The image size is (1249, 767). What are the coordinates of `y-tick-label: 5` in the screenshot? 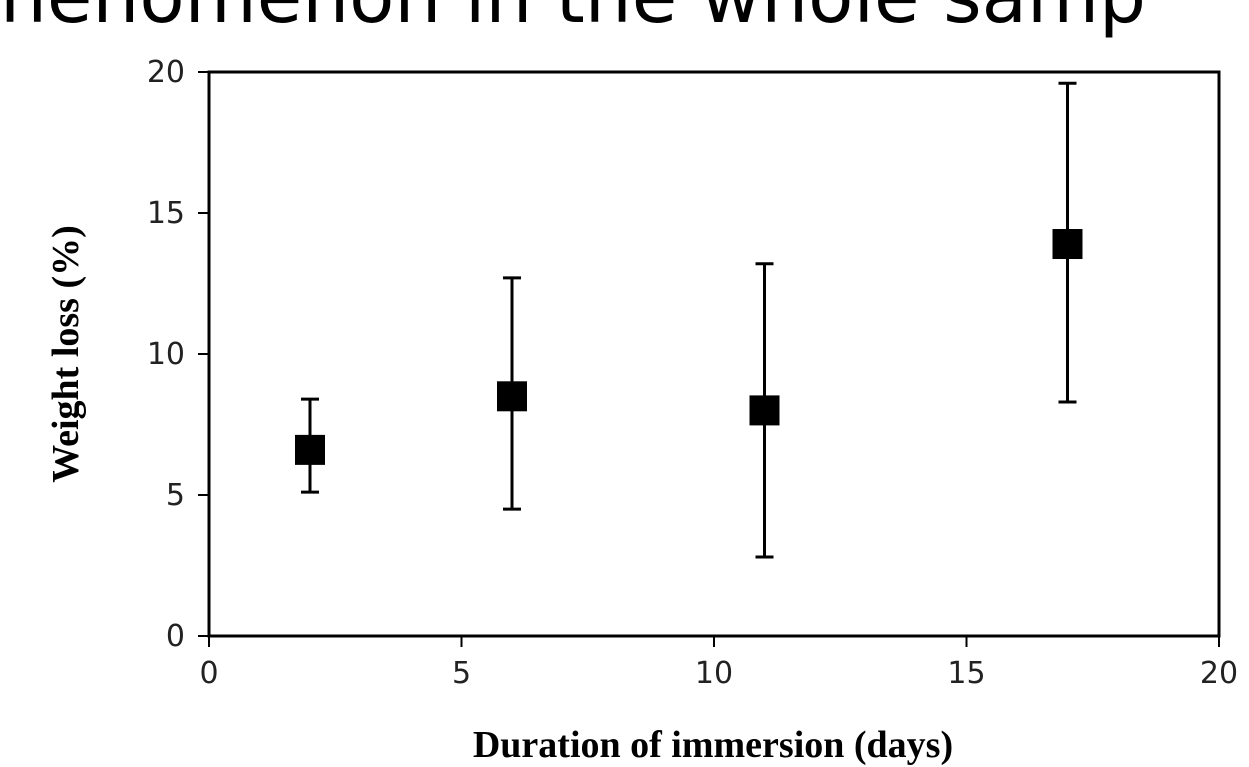 It's located at (175, 495).